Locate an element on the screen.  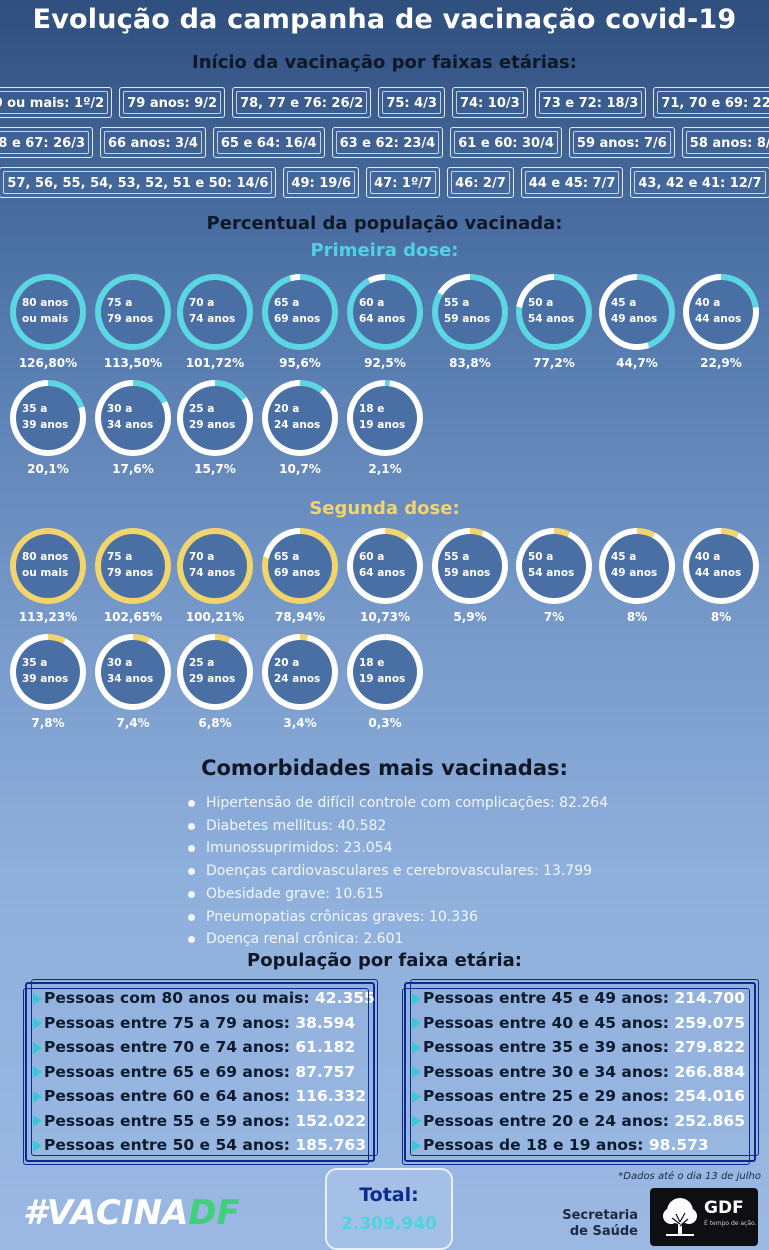
progress-ring: 25 a 29 anos is located at coordinates (215, 418).